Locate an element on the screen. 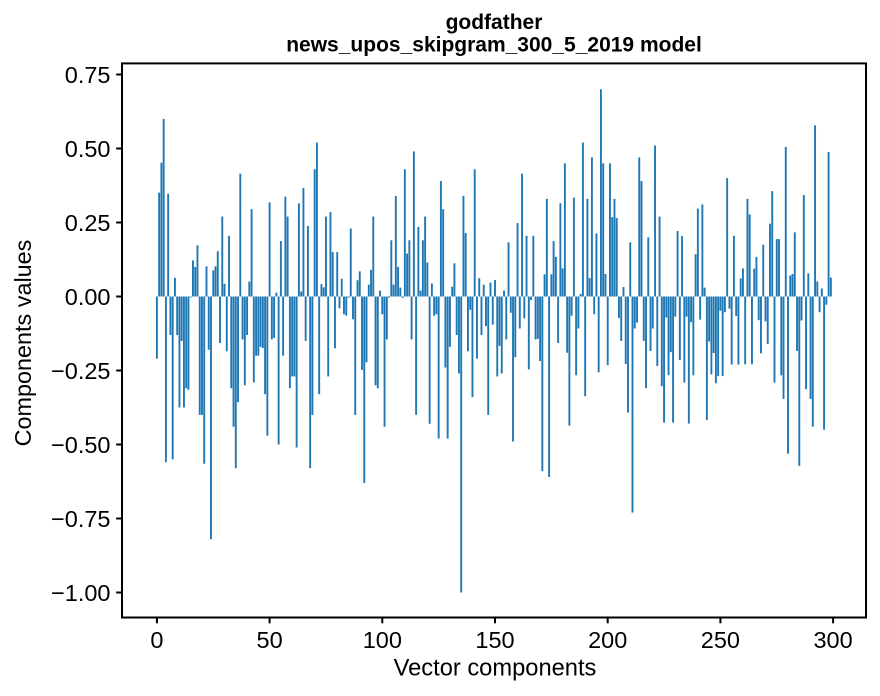  svg-text: Vector components is located at coordinates (495, 668).